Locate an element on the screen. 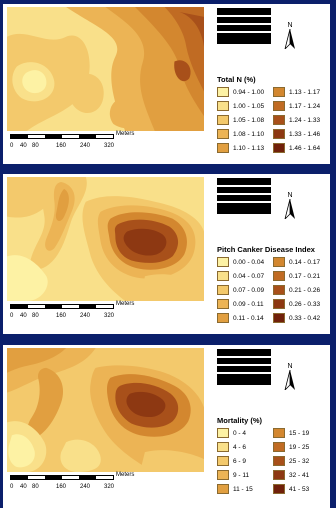 The height and width of the screenshot is (508, 336). map-logo-block is located at coordinates (244, 26).